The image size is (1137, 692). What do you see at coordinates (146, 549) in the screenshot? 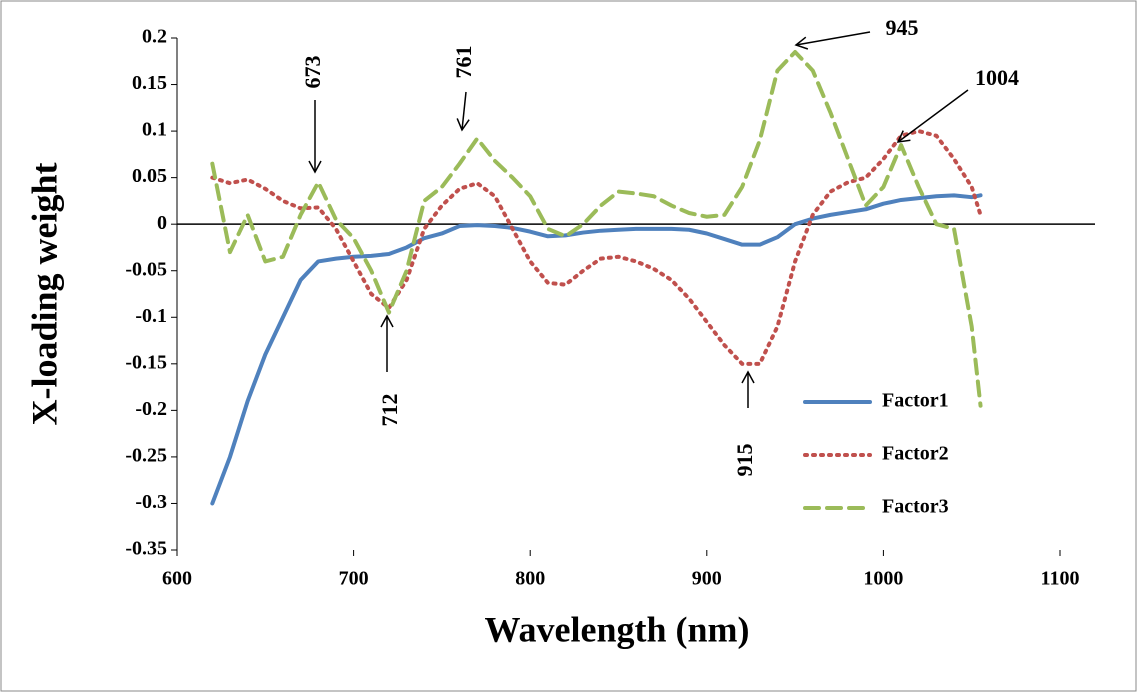
I see `y-tick-label: -0.35` at bounding box center [146, 549].